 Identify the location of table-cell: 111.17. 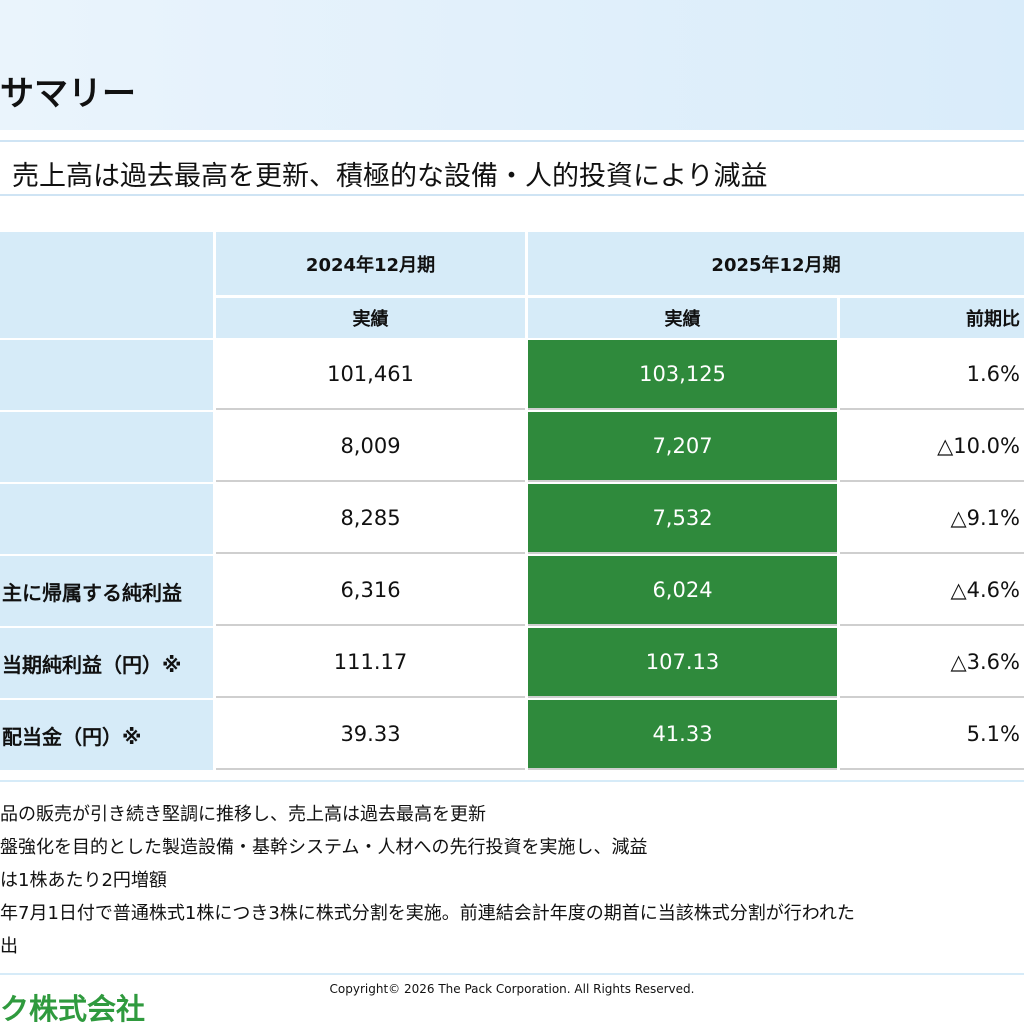
(370, 663).